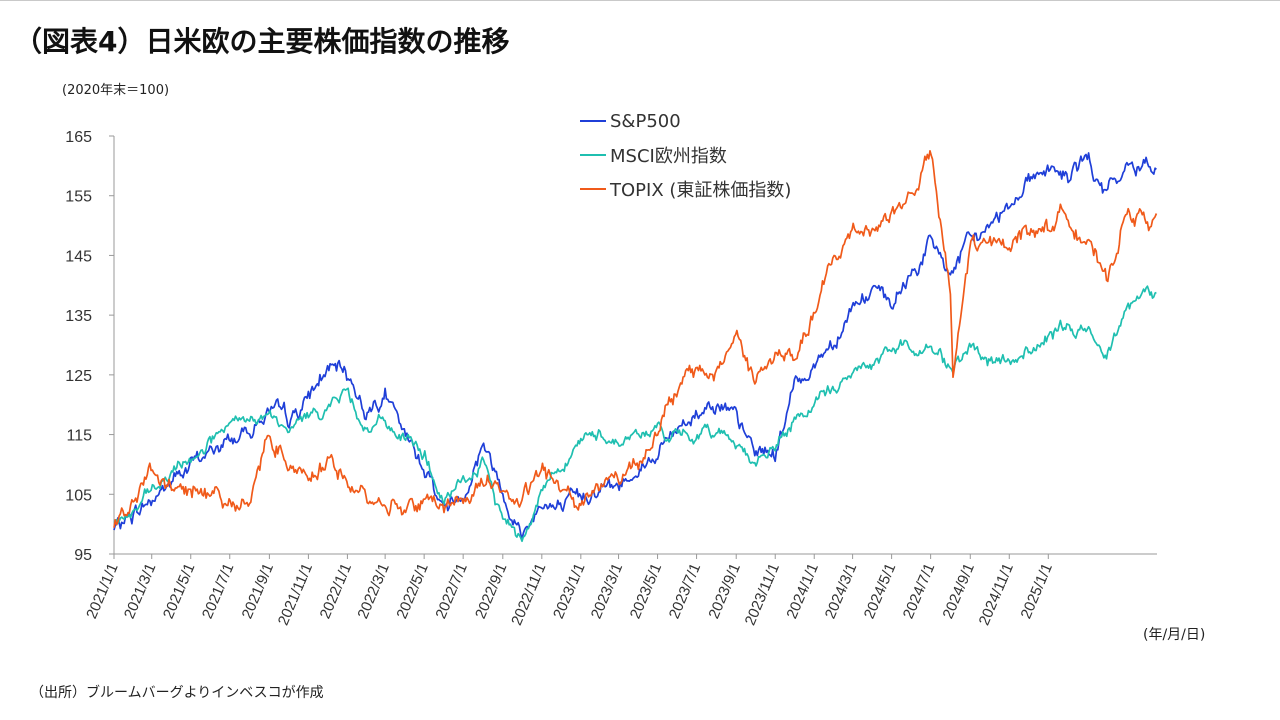 The image size is (1280, 720). I want to click on x-tick-label: 2024/7/1, so click(919, 591).